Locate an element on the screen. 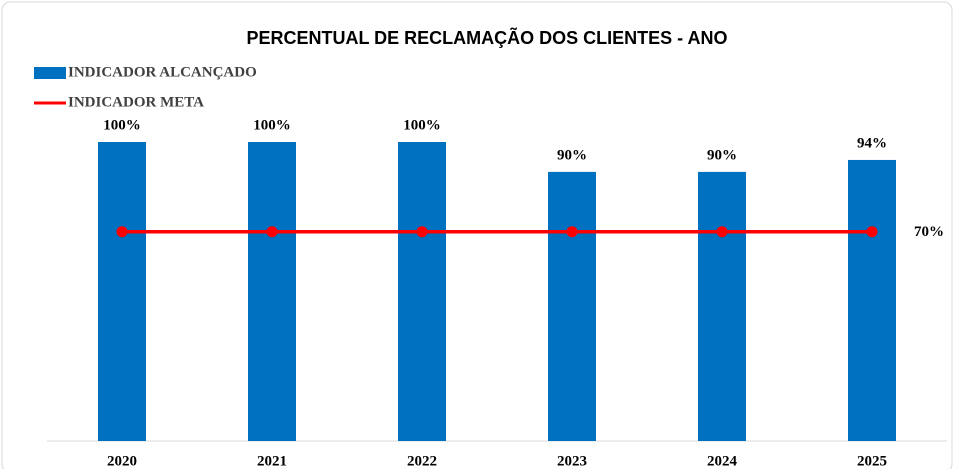 The image size is (955, 469). x-tick-label: 2020 is located at coordinates (122, 461).